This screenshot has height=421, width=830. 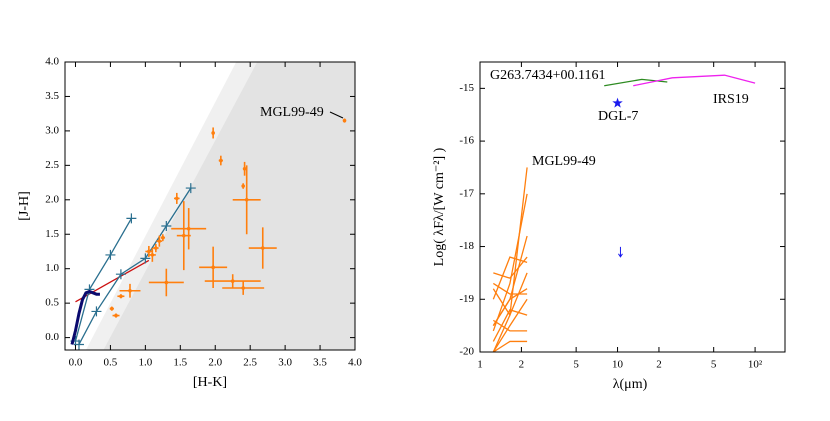 What do you see at coordinates (466, 88) in the screenshot?
I see `y-tick-label: -15` at bounding box center [466, 88].